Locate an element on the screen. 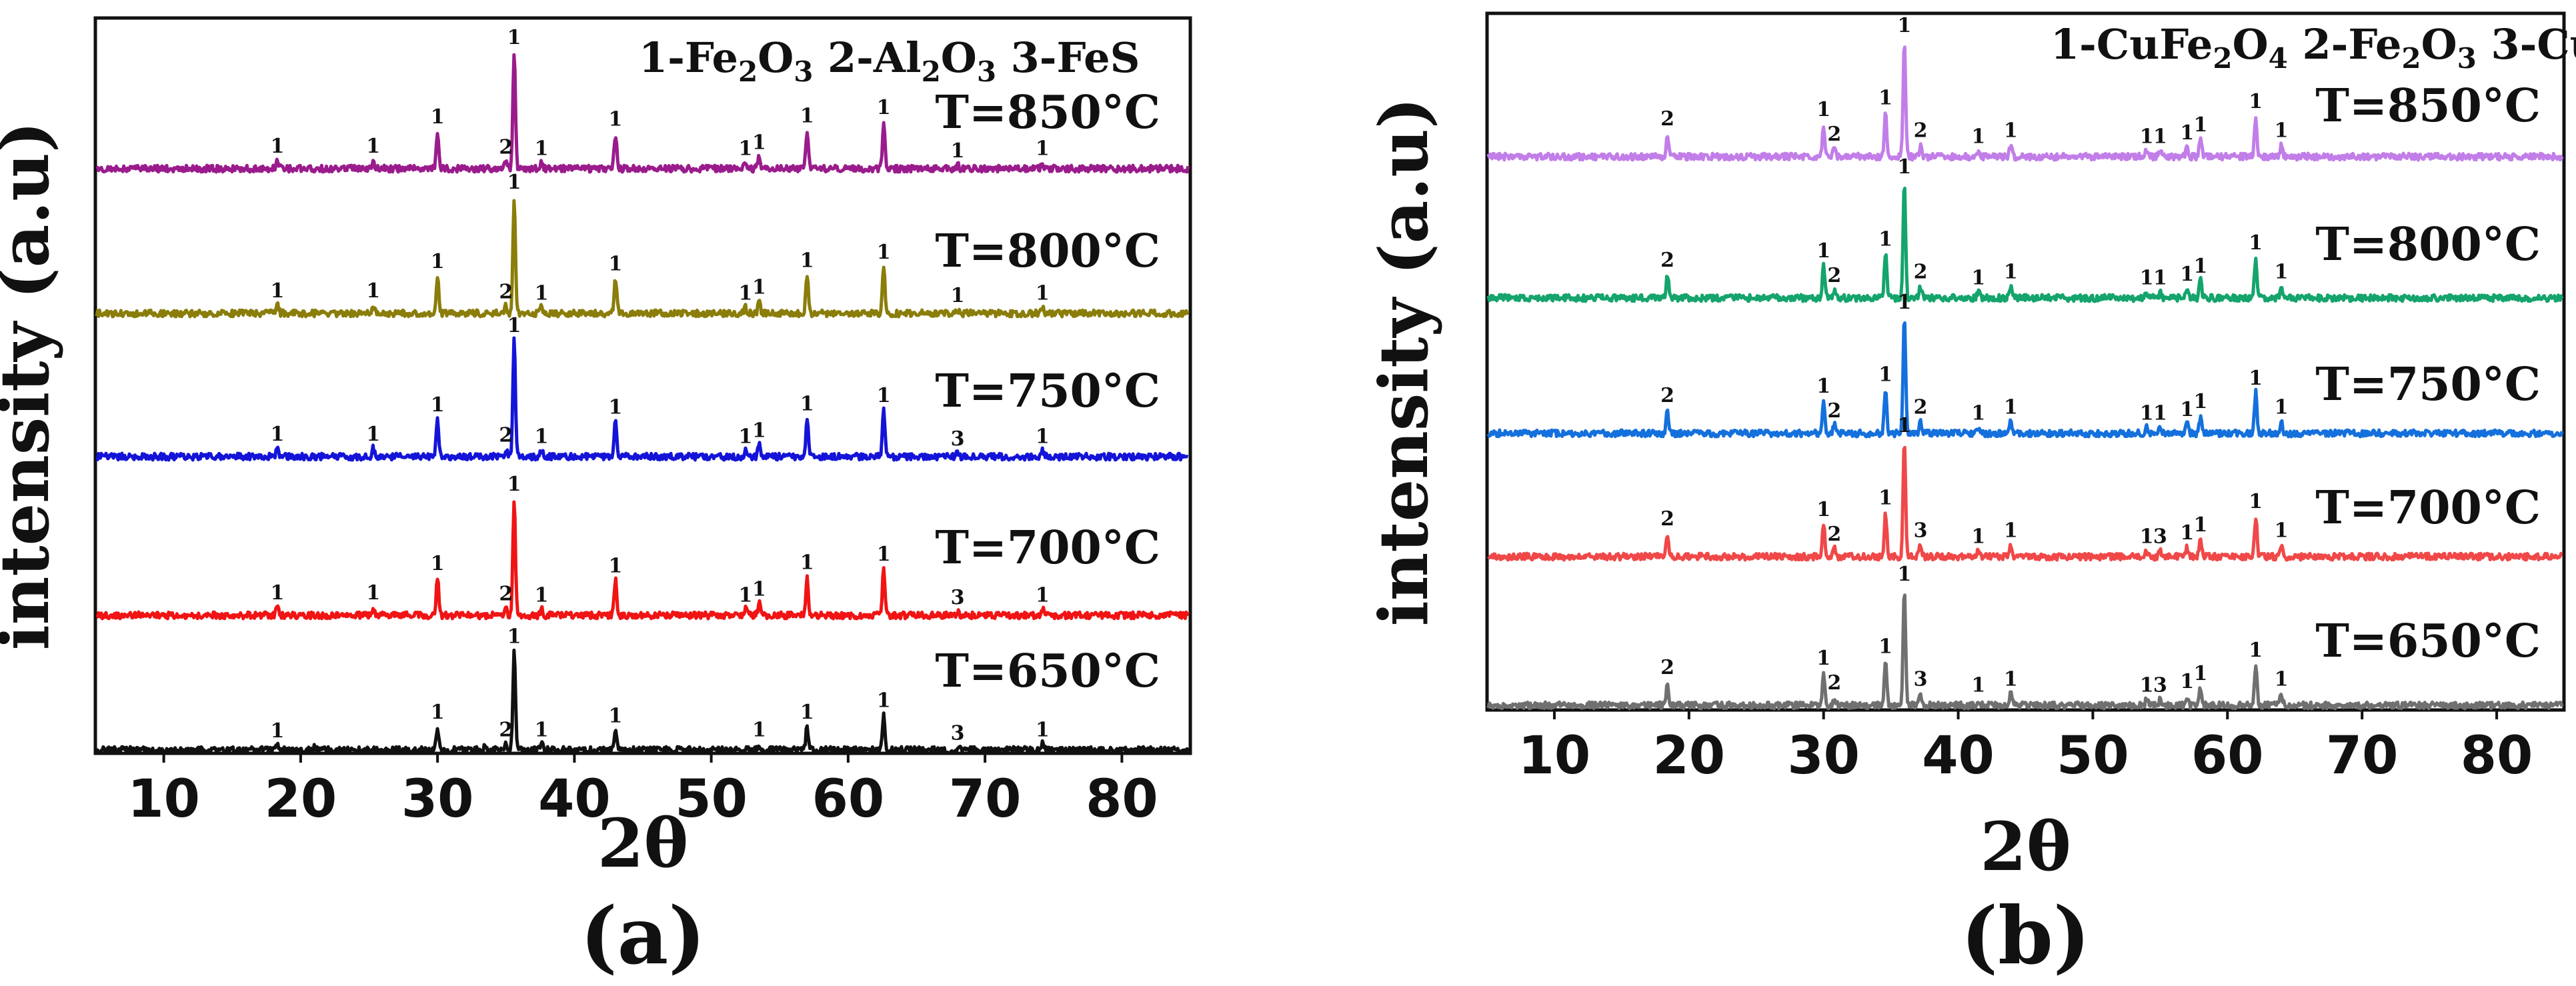  phase-legend: 1-CuFe2O4 2-Fe2O3 3-Cu2S is located at coordinates (2313, 47).